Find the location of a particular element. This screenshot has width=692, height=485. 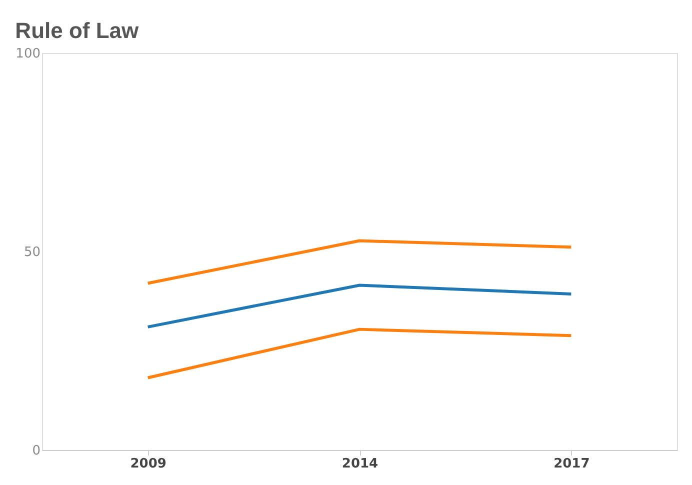

y-tick-label: 0 is located at coordinates (36, 451).